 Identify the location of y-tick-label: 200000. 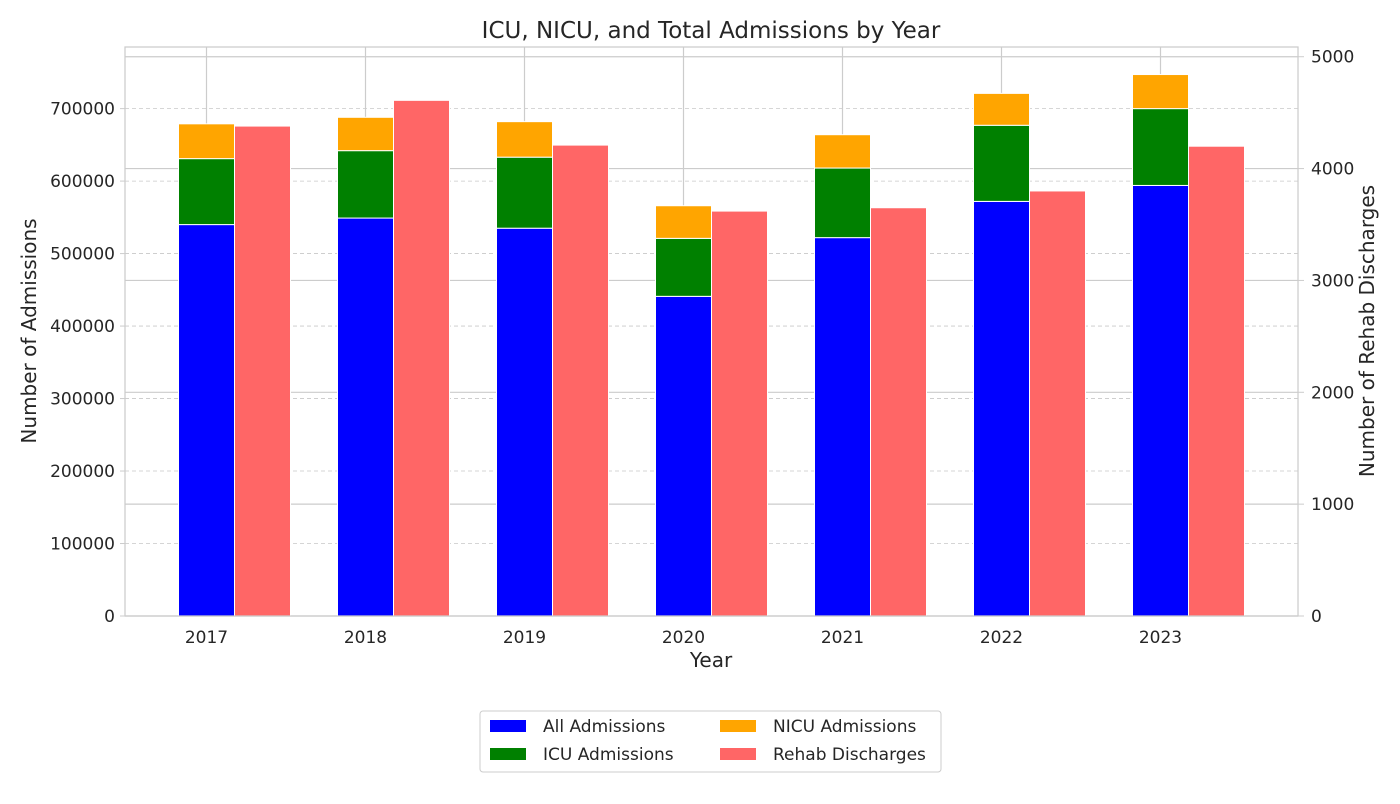
(82, 472).